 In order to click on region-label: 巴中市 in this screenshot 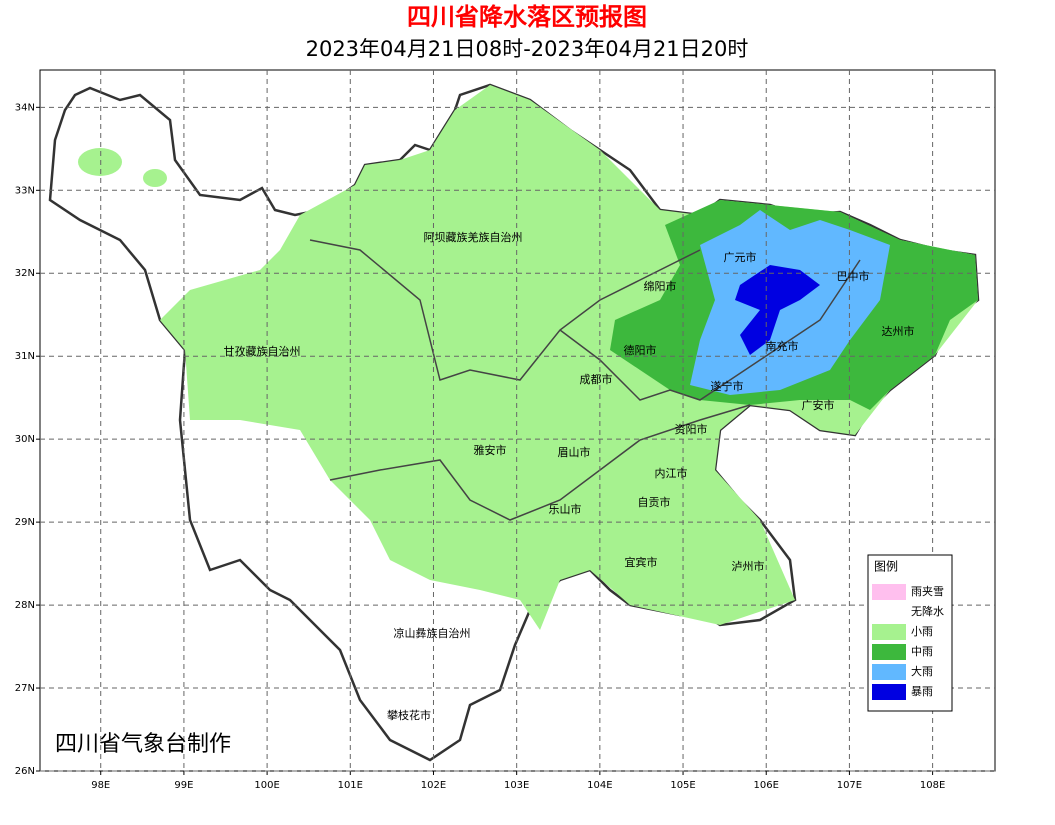, I will do `click(853, 276)`.